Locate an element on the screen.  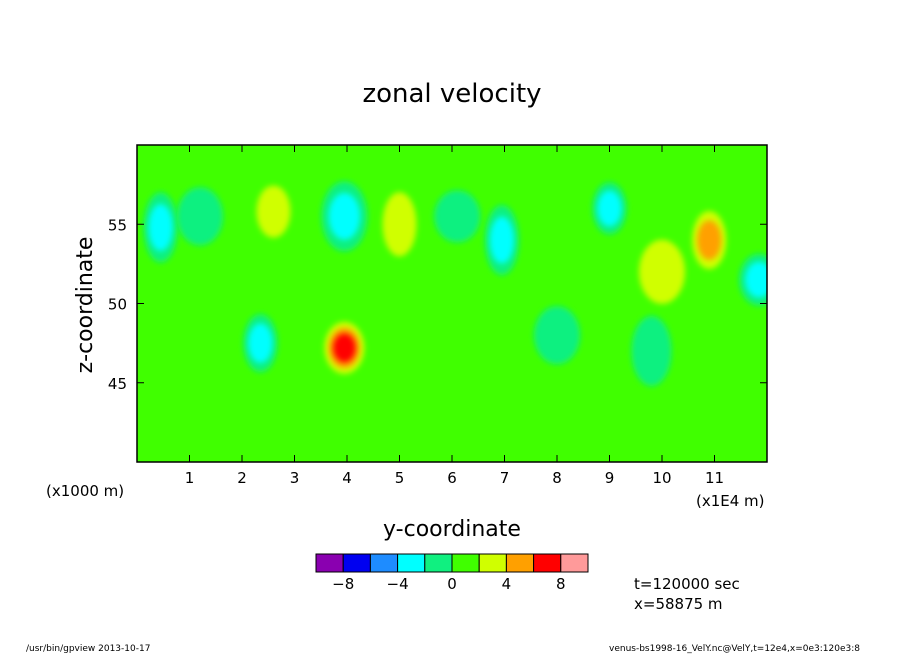
x-tick-label: 2 is located at coordinates (242, 478).